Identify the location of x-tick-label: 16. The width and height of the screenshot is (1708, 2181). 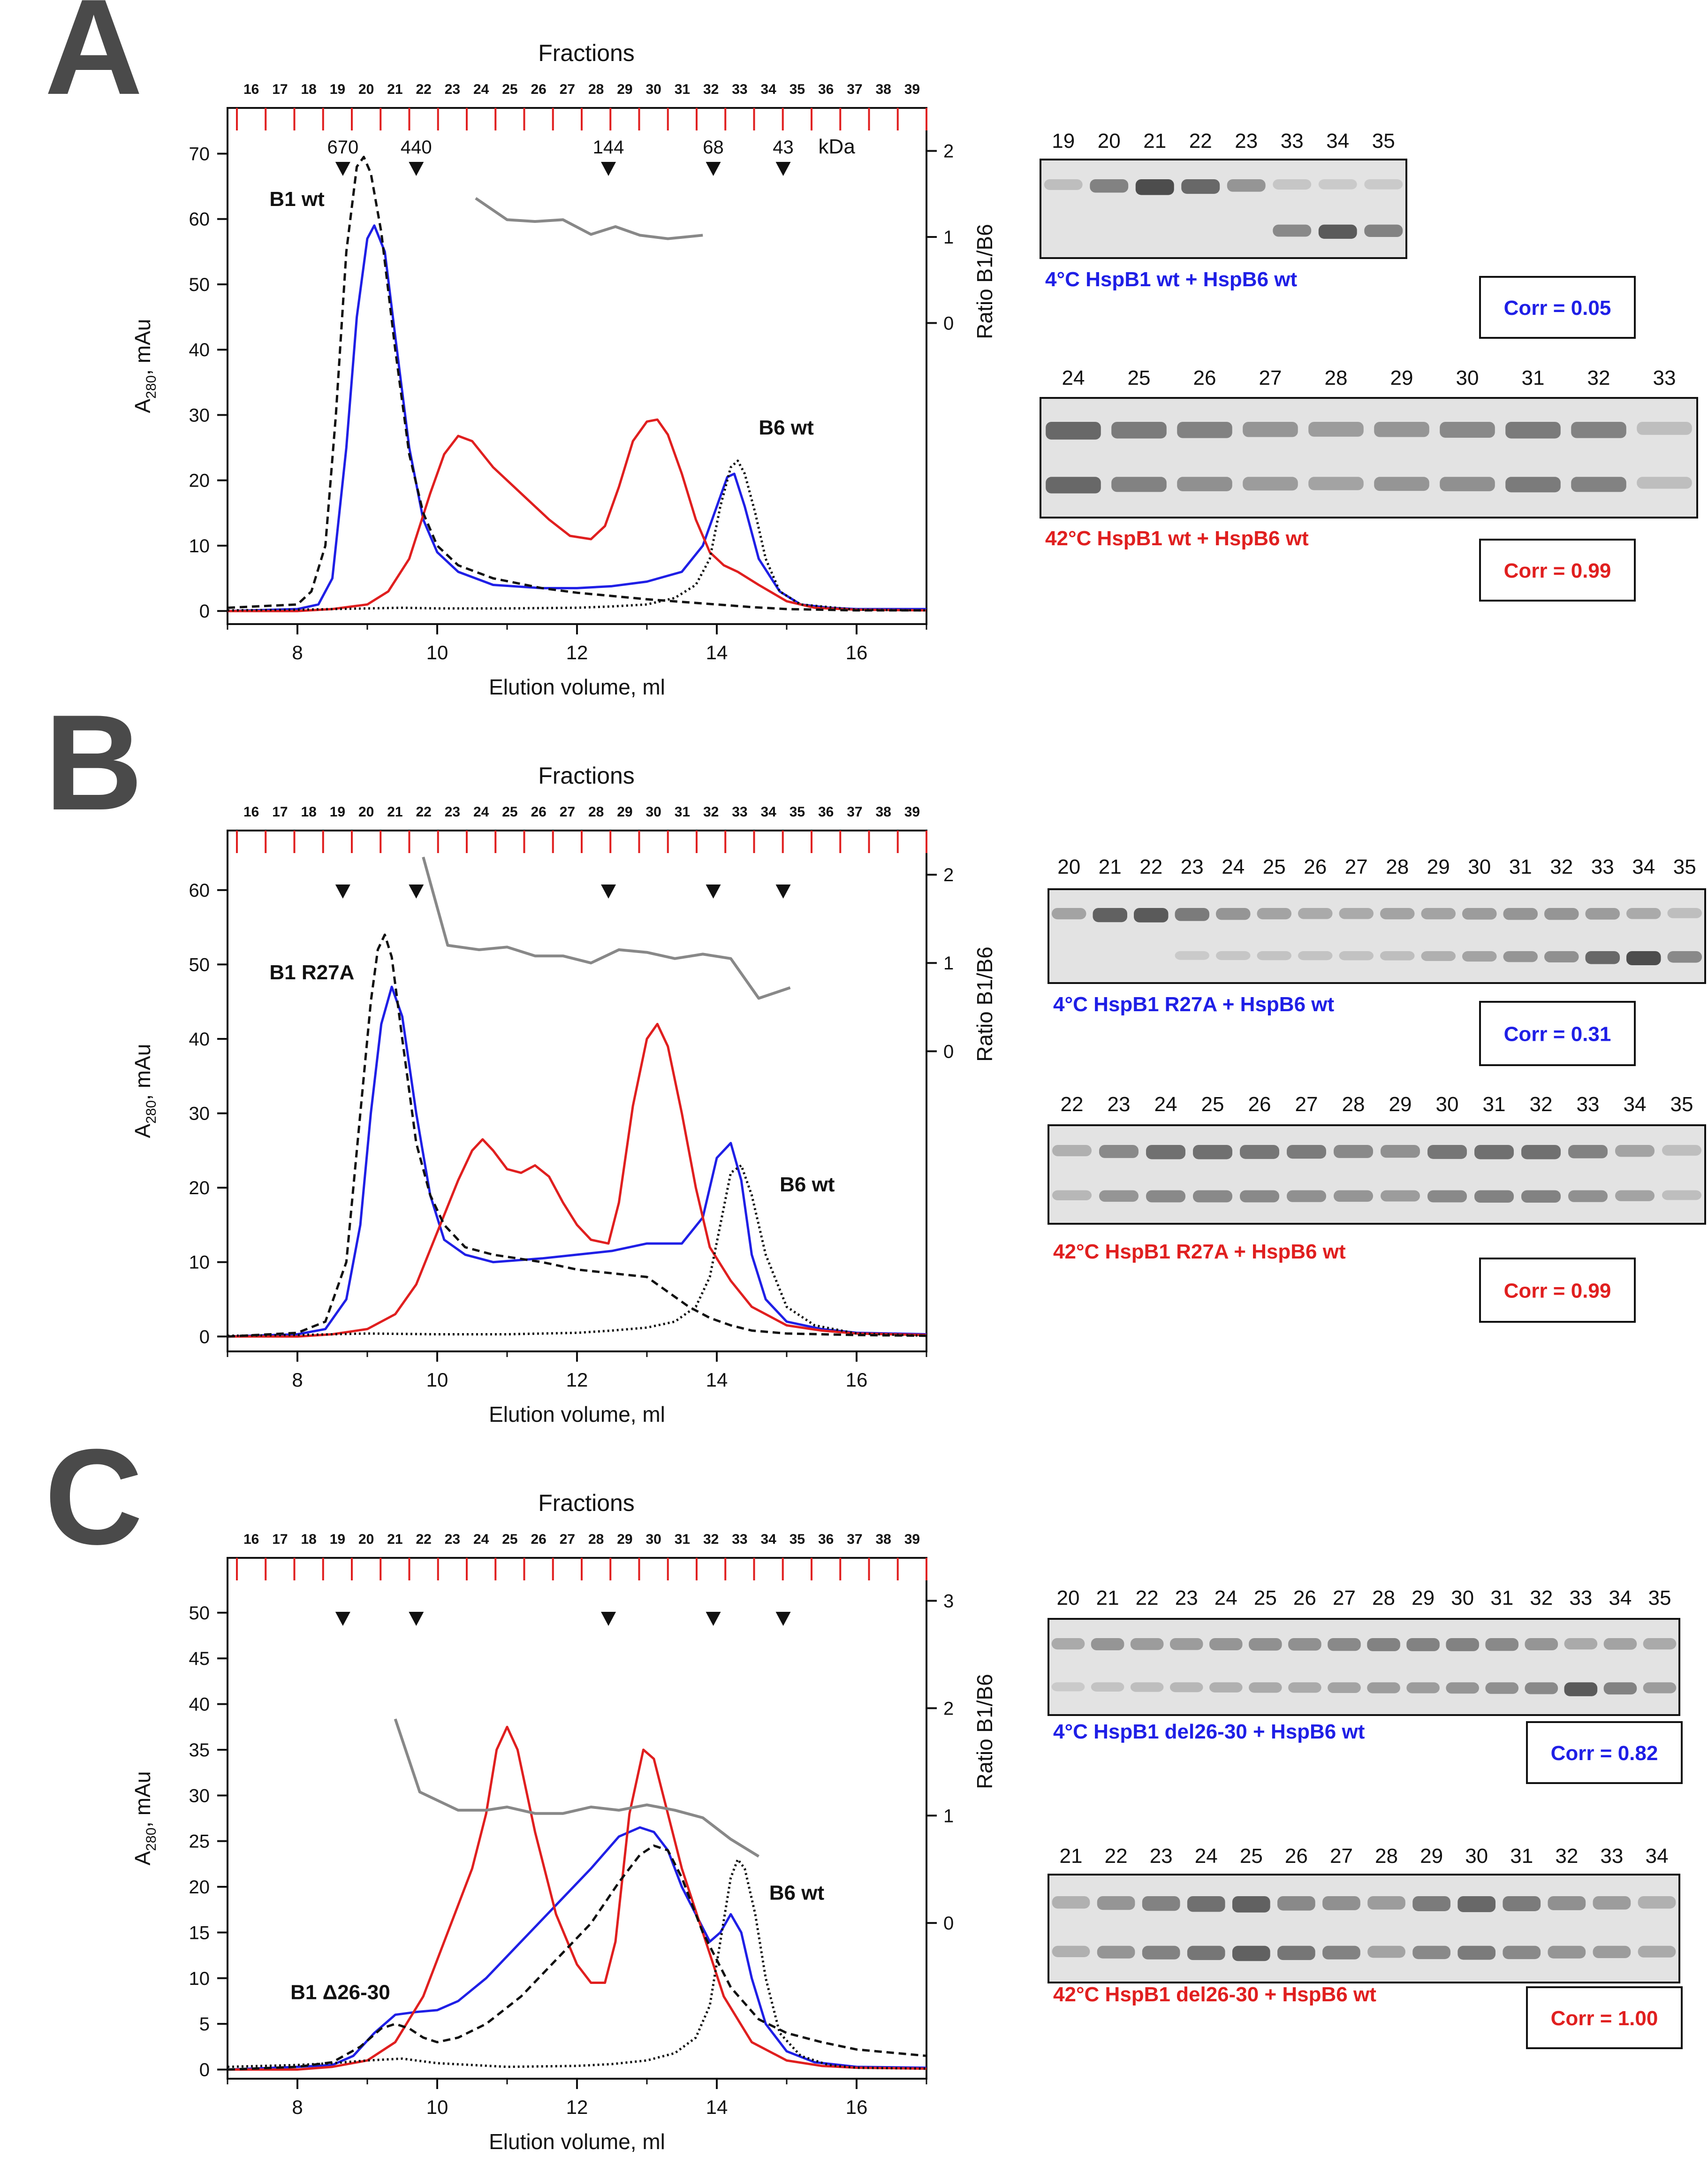
(857, 652).